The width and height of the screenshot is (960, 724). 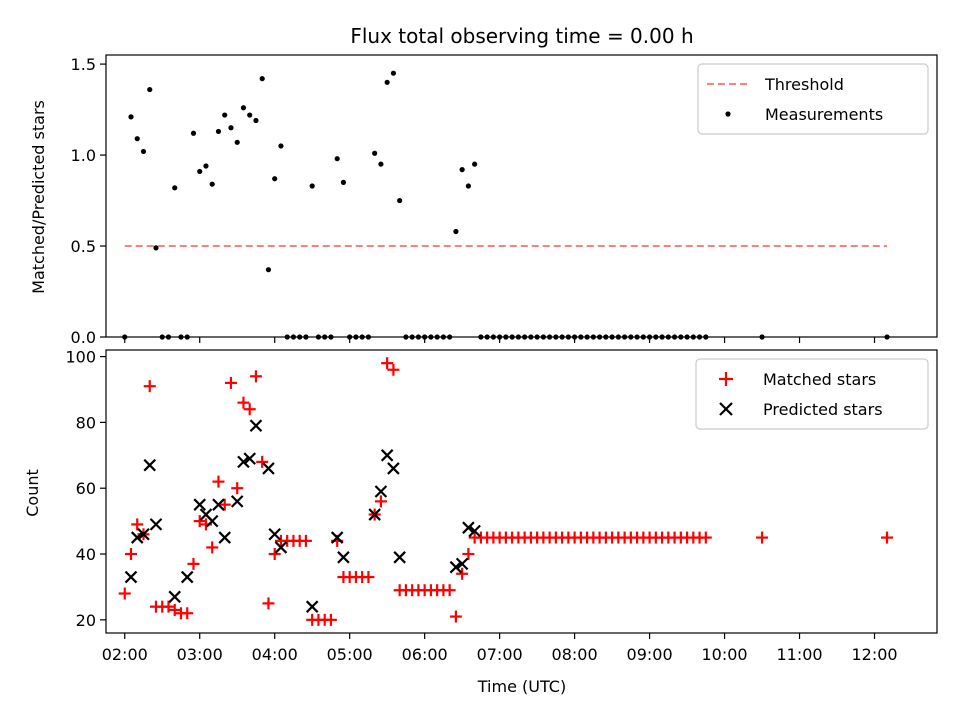 I want to click on chart-title: Flux total observing time = 0.00 h, so click(x=521, y=36).